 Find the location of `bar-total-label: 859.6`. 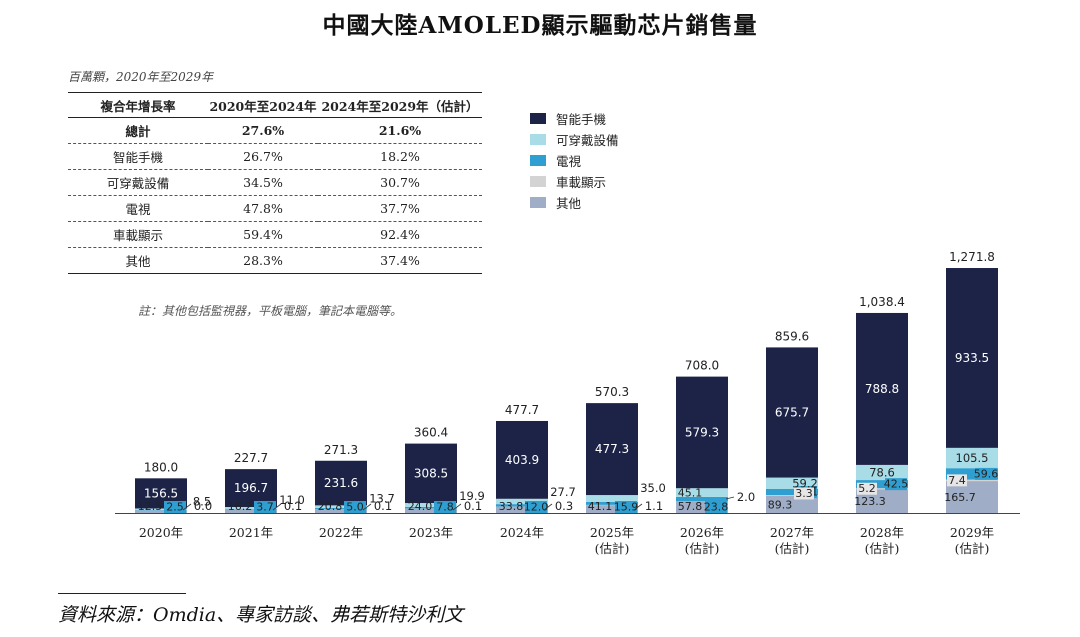

bar-total-label: 859.6 is located at coordinates (792, 336).